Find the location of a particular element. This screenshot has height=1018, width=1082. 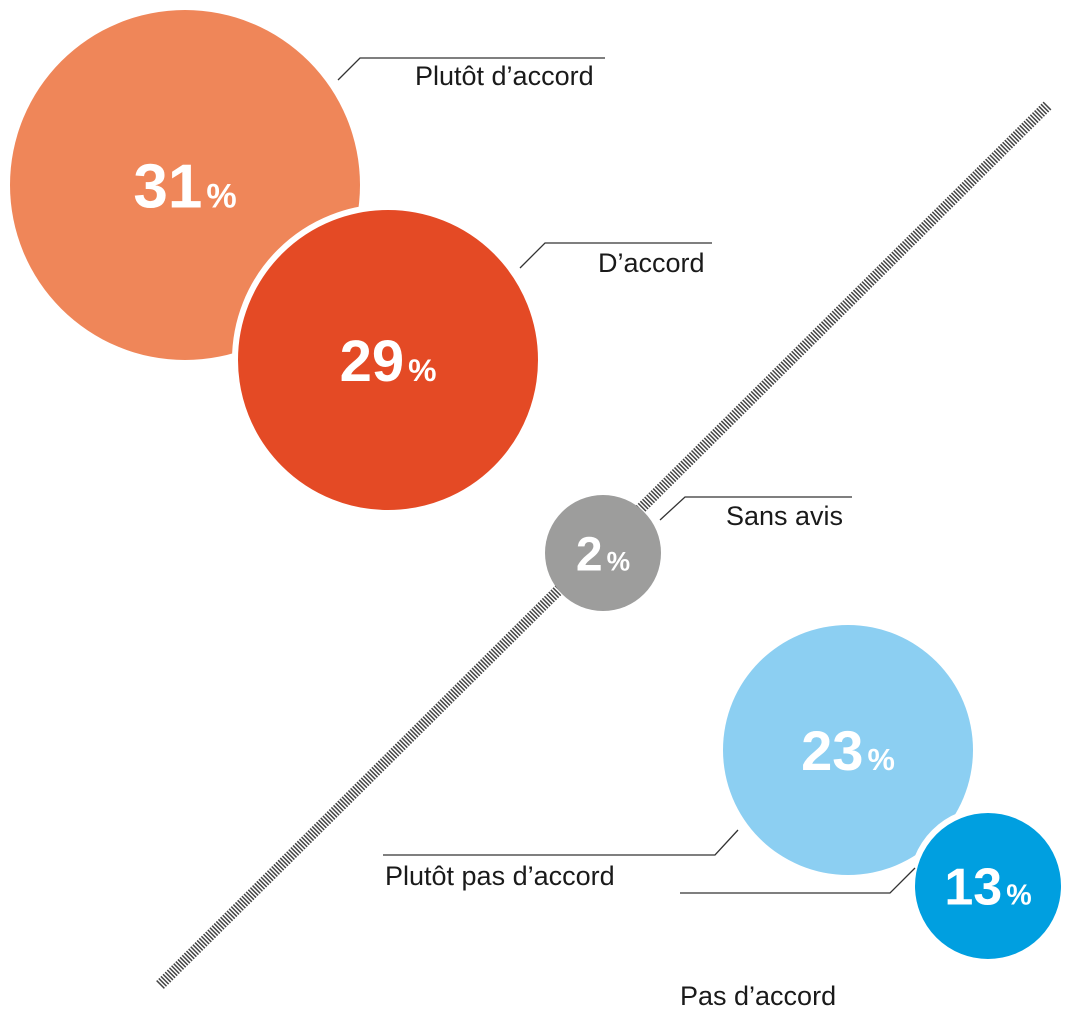

value-label: 23% is located at coordinates (848, 750).